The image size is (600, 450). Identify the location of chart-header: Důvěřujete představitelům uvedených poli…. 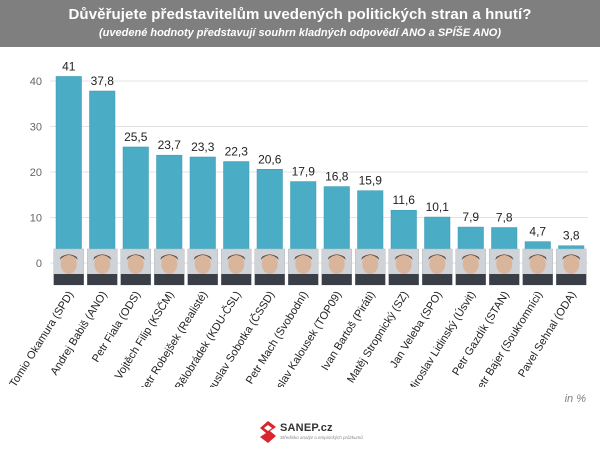
(300, 23).